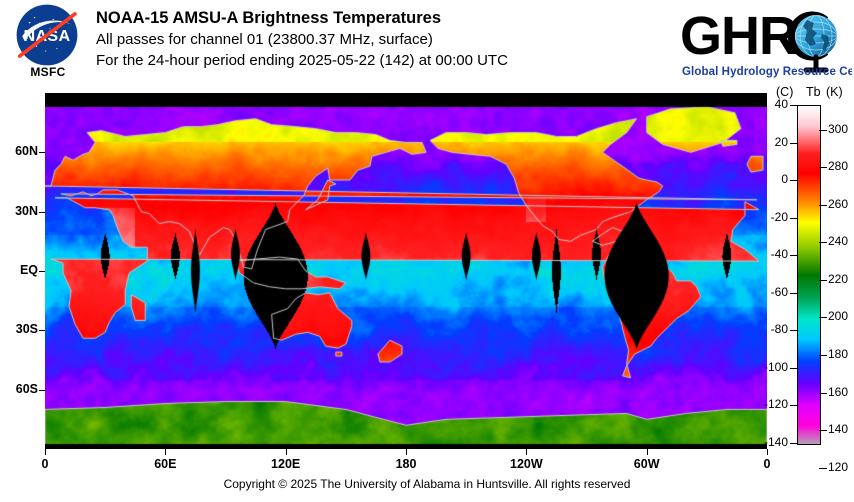 This screenshot has height=502, width=854. I want to click on colorbar-quantity-label: Tb, so click(813, 92).